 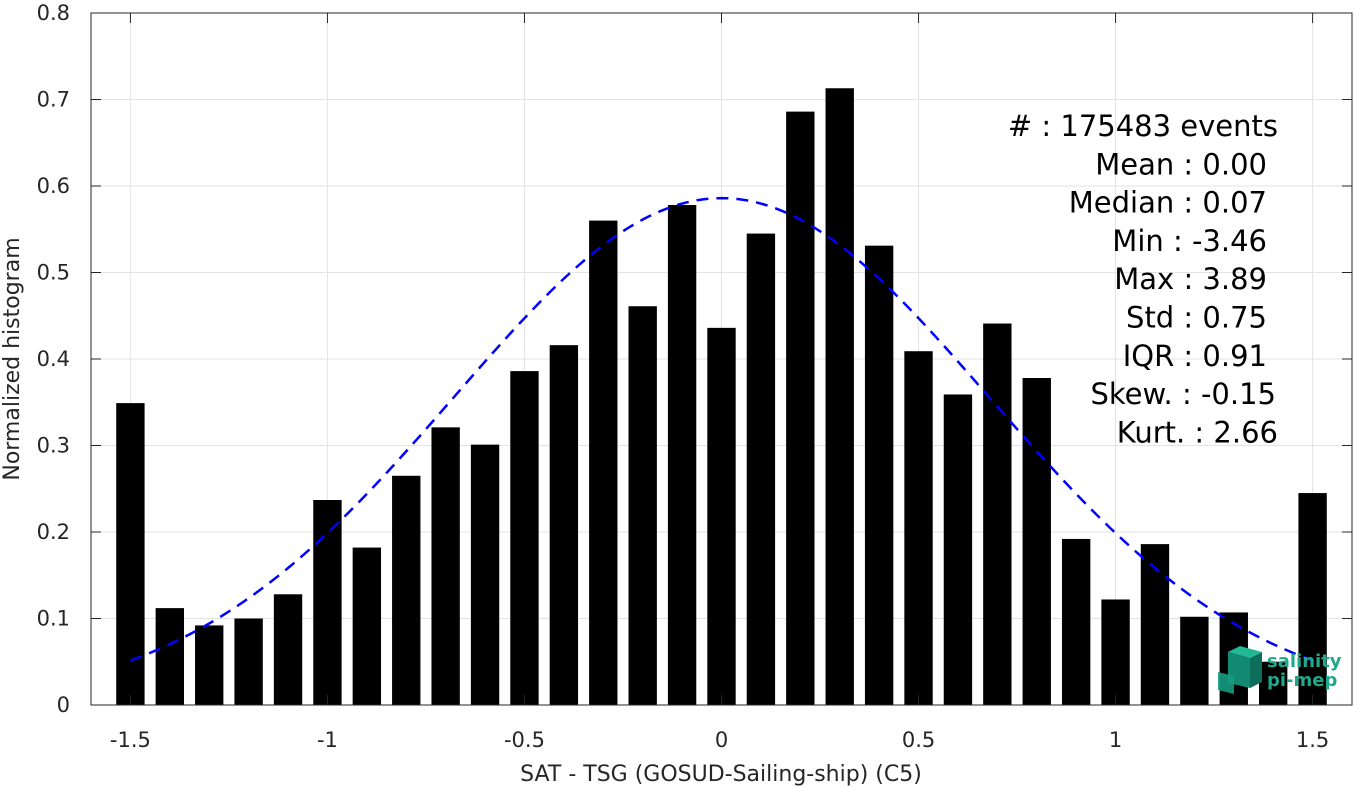 What do you see at coordinates (1195, 356) in the screenshot?
I see `statistics-line: IQR : 0.91` at bounding box center [1195, 356].